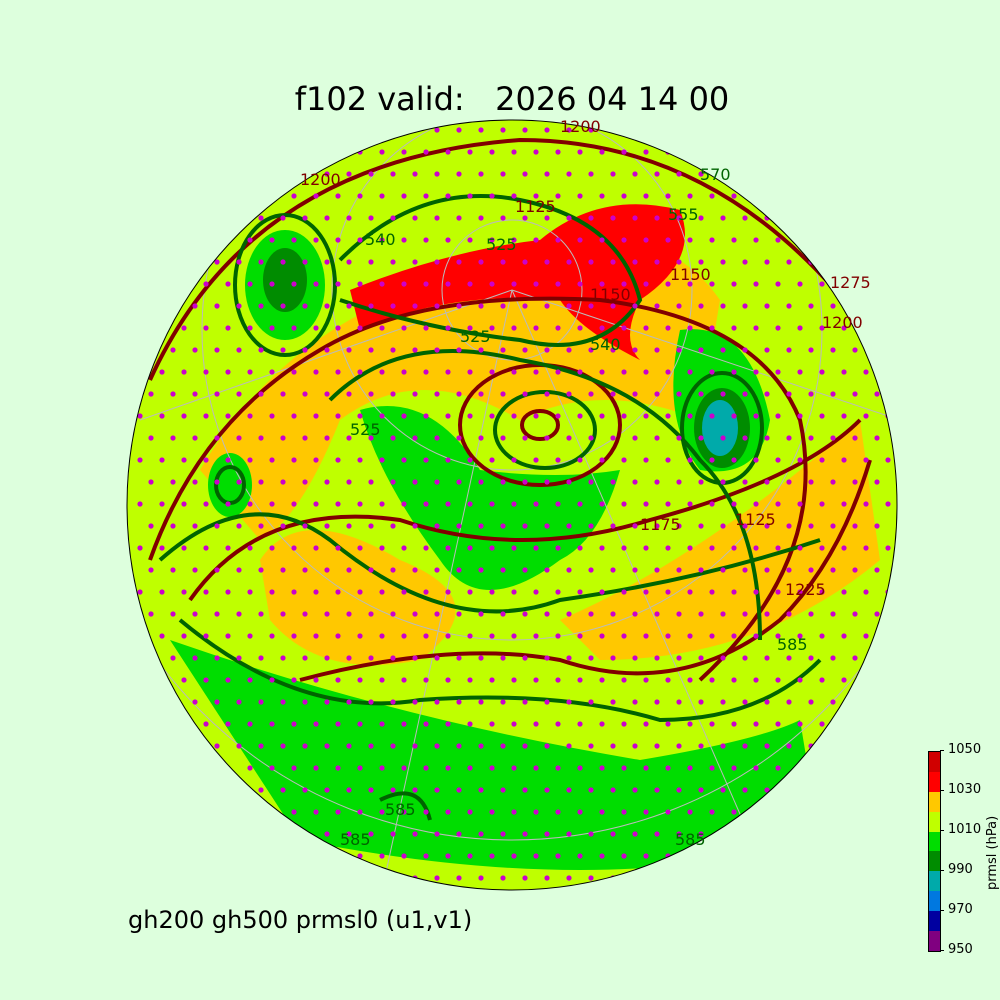 The image size is (1000, 1000). What do you see at coordinates (690, 839) in the screenshot?
I see `contour-label-gh500: 585` at bounding box center [690, 839].